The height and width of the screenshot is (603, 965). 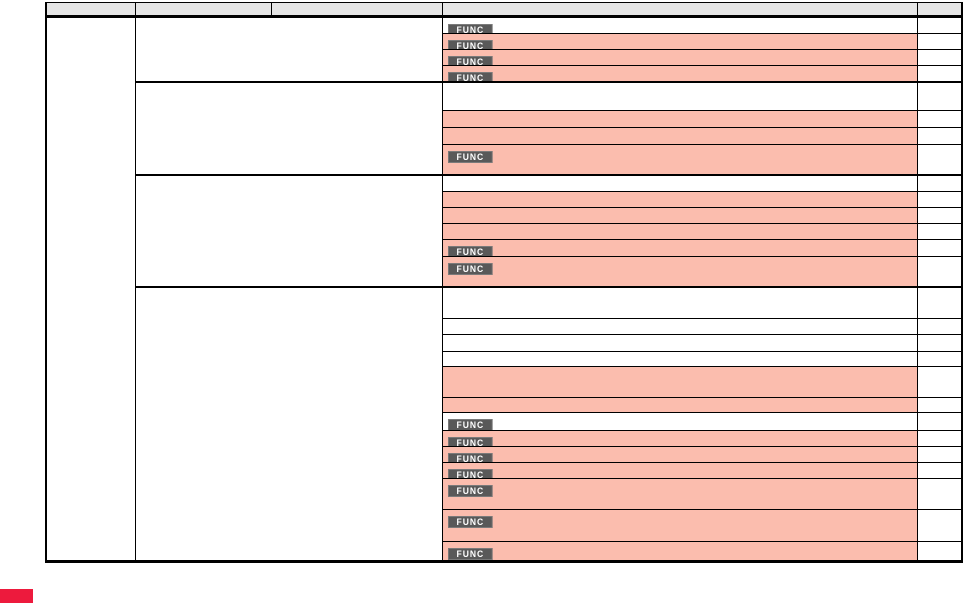 What do you see at coordinates (91, 289) in the screenshot?
I see `left-column-cell` at bounding box center [91, 289].